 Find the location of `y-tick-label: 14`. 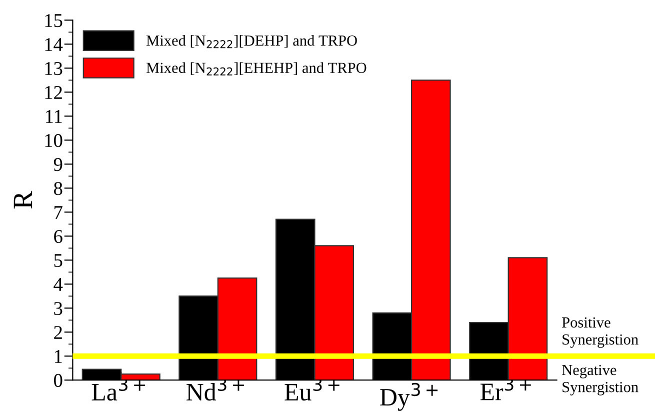

y-tick-label: 14 is located at coordinates (54, 44).